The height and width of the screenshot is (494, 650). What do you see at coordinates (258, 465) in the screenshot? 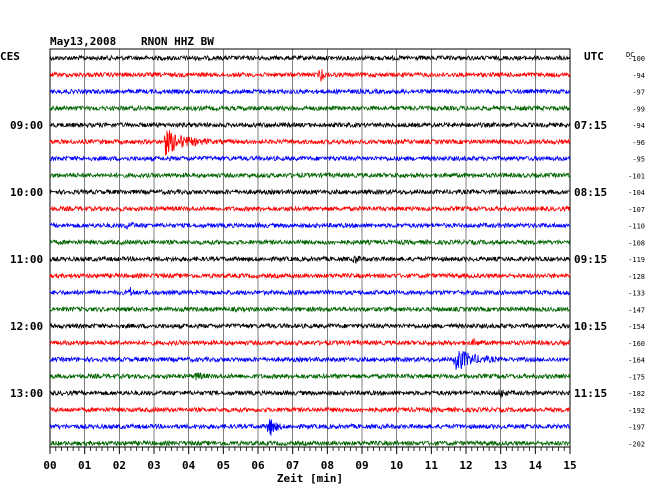
I see `x-tick-label: 06` at bounding box center [258, 465].